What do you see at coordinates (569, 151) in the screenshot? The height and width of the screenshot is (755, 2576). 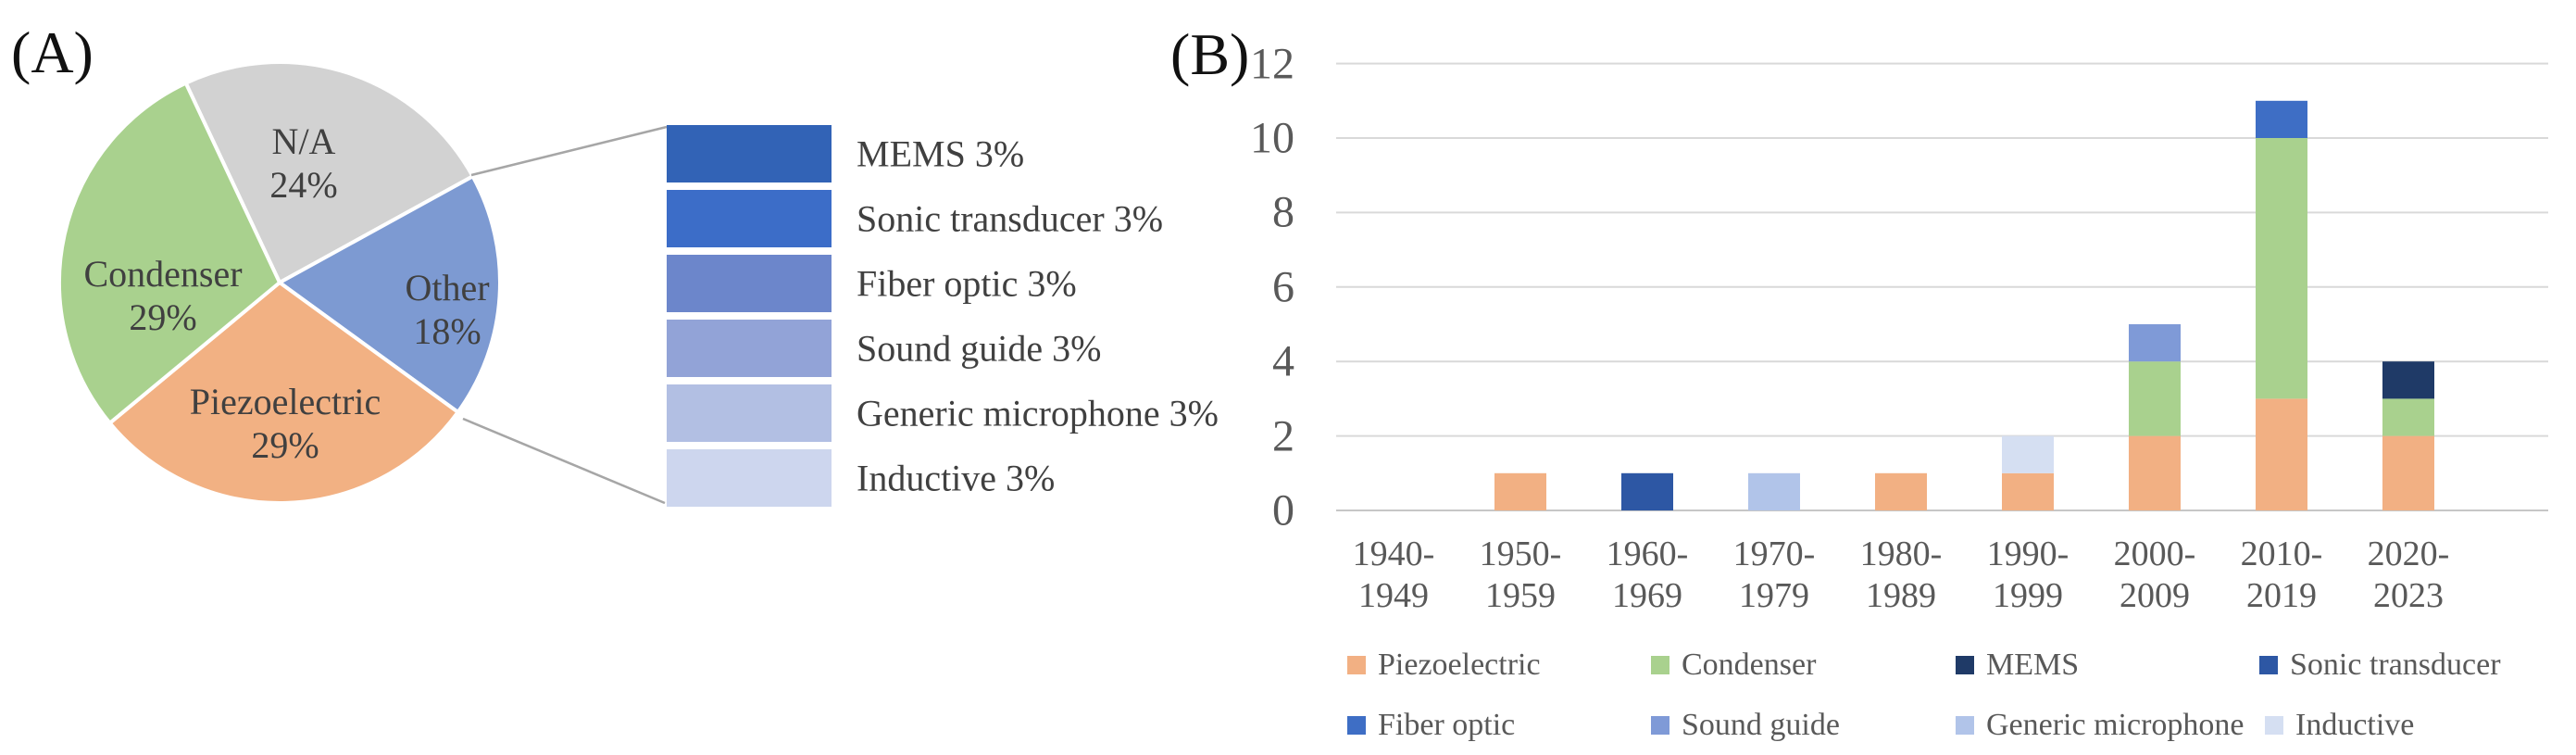 I see `breakout-leader-line-top` at bounding box center [569, 151].